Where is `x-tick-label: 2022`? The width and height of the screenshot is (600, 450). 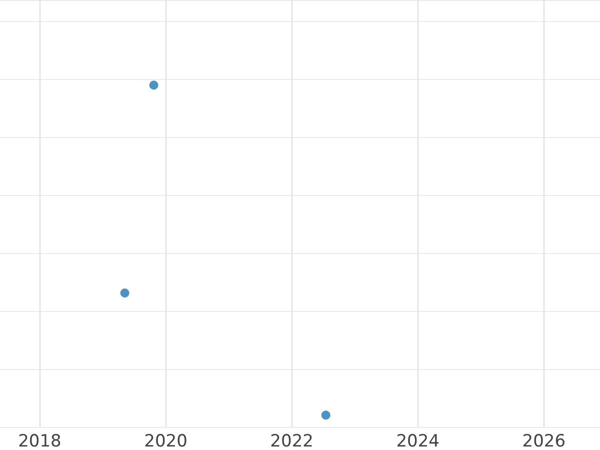 x-tick-label: 2022 is located at coordinates (292, 441).